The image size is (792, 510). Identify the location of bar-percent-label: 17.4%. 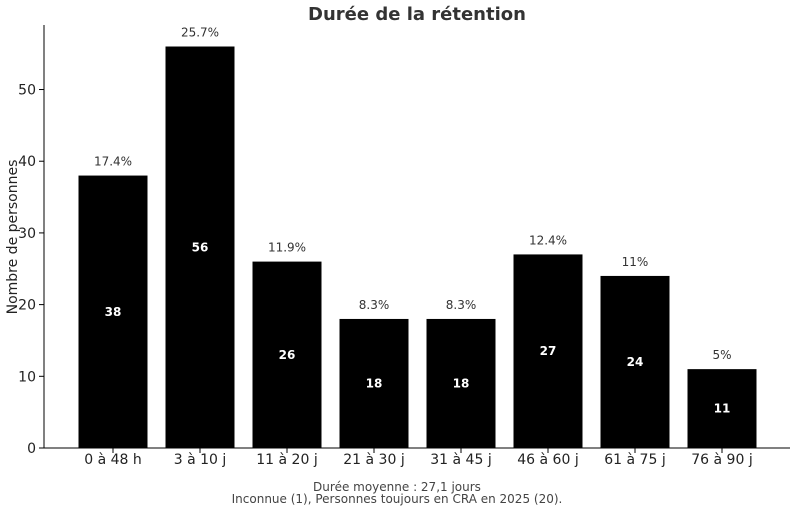
(113, 162).